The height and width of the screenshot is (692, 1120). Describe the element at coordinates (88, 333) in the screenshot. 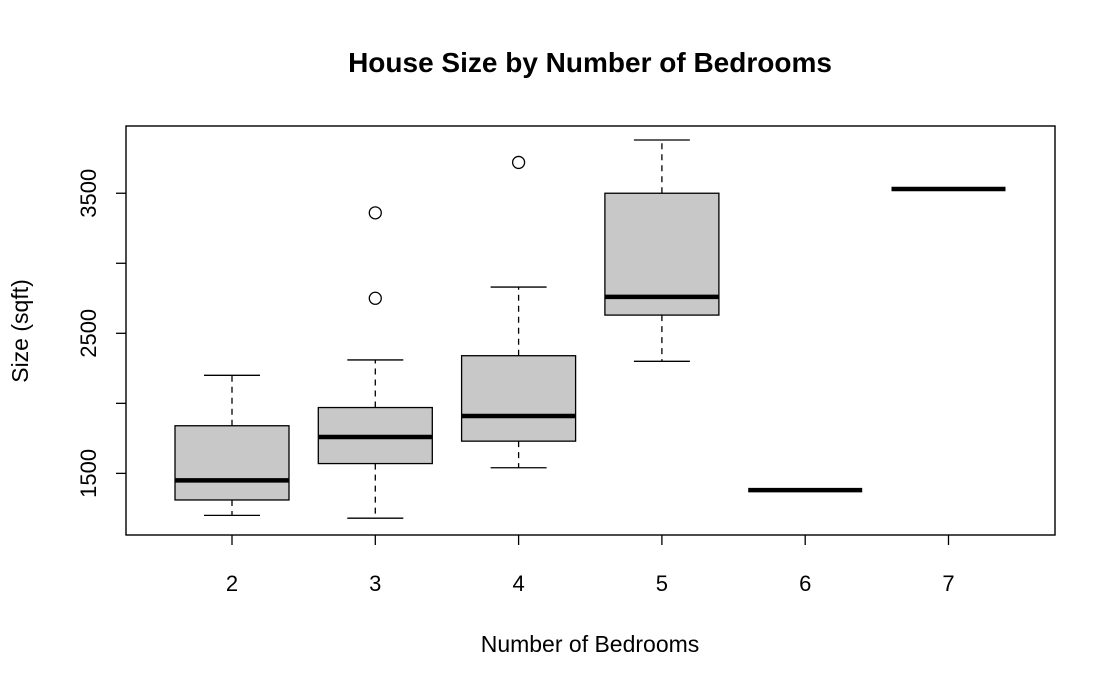

I see `y-tick-label: 2500` at that location.